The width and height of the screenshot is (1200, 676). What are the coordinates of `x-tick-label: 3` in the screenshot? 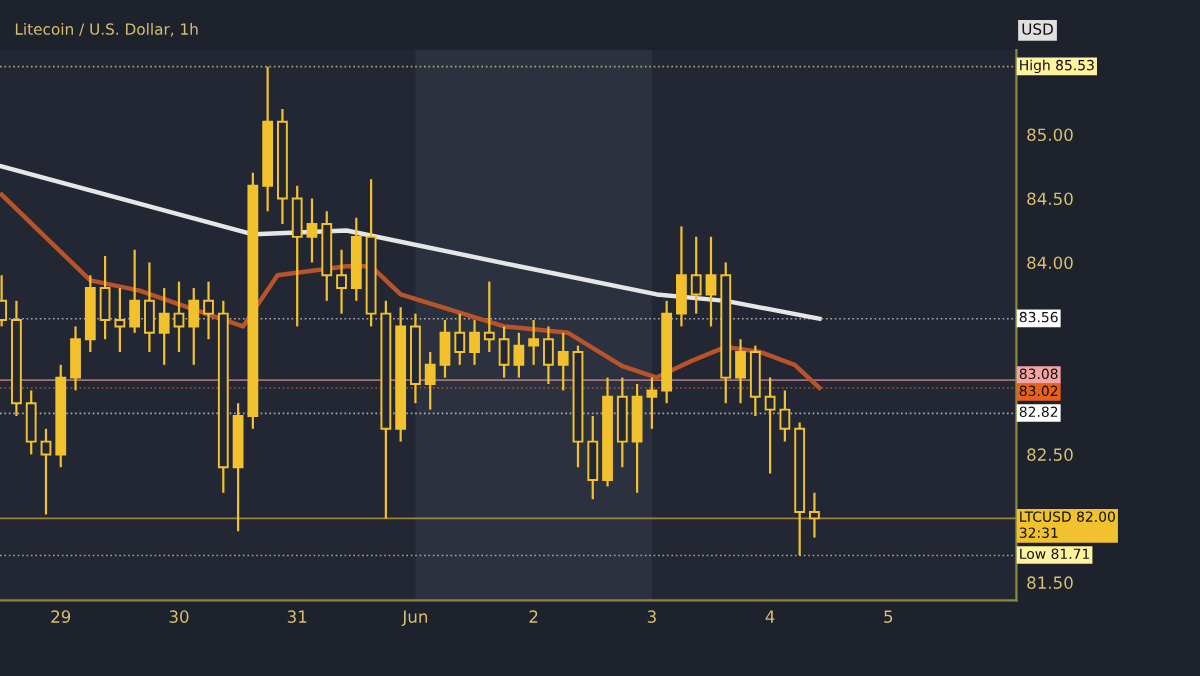 It's located at (651, 616).